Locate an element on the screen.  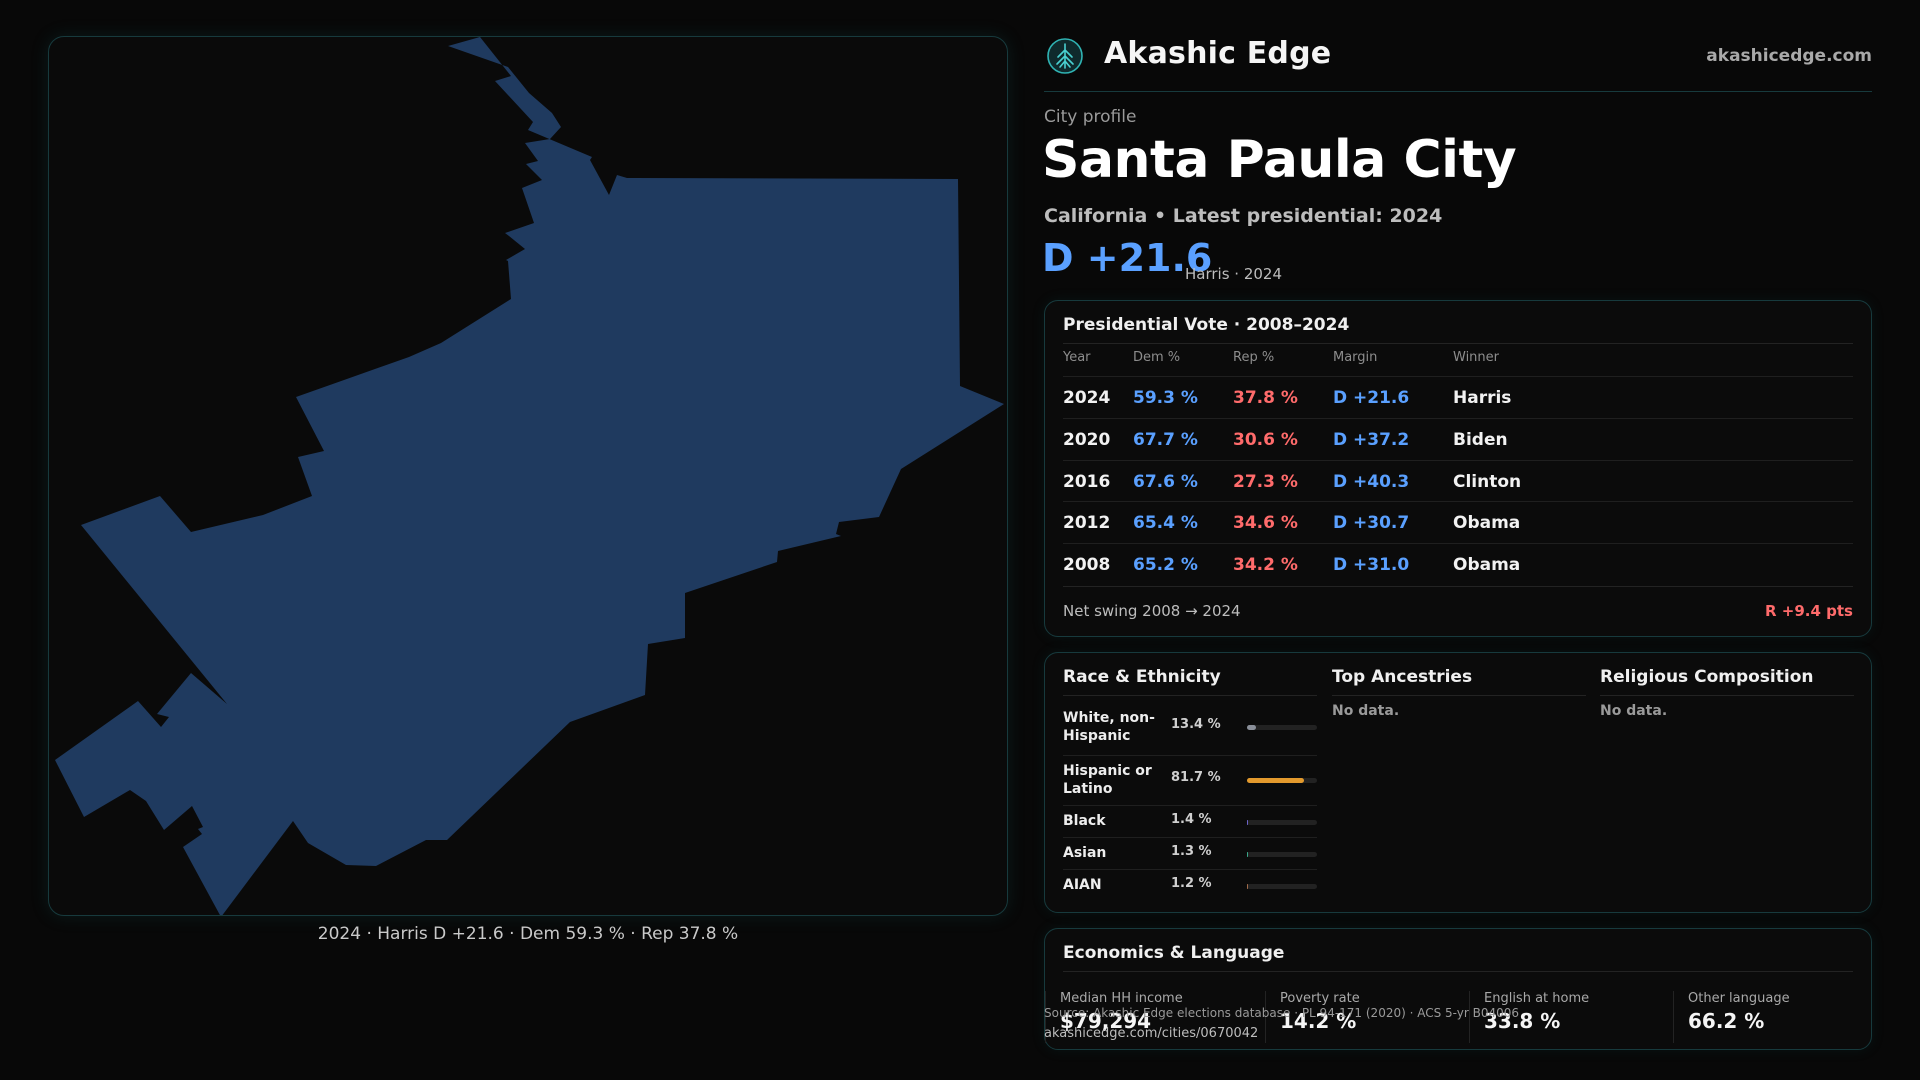
table-row: 2024 59.3 % 37.8 % D +21.6 Harris is located at coordinates (1458, 397).